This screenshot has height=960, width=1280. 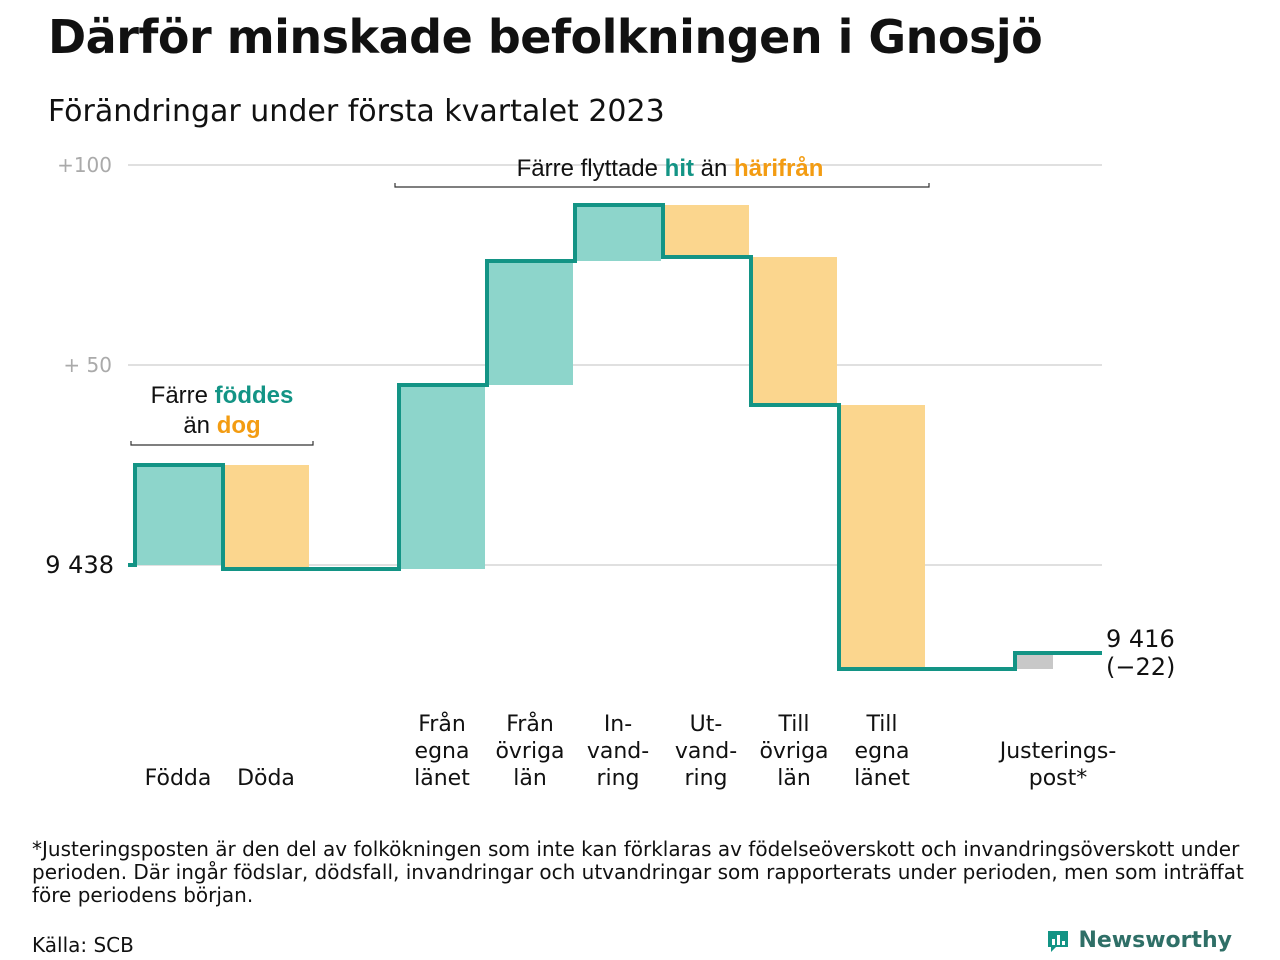 I want to click on end-change-label: (−22), so click(x=1140, y=667).